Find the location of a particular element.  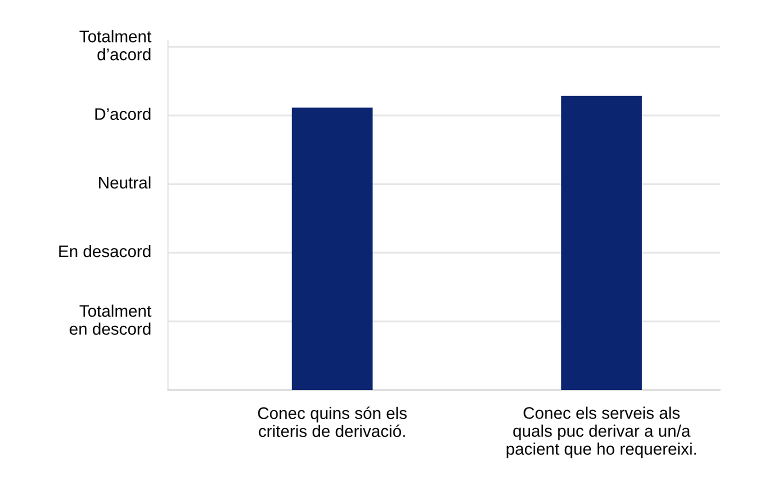

x-tick-label: Conec els serveis als quals puc derivar a un/a pacient que ho requereixi. is located at coordinates (601, 432).